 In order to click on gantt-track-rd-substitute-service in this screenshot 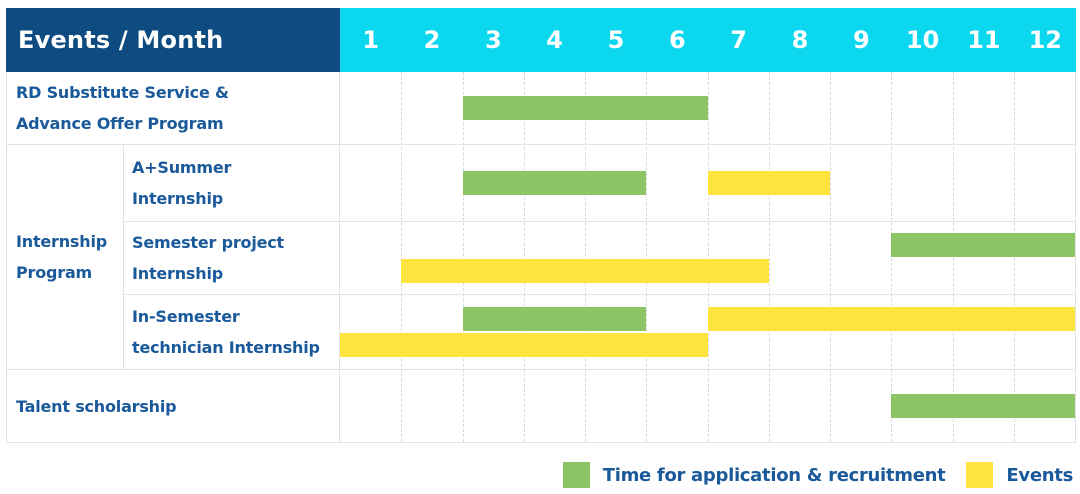, I will do `click(707, 108)`.